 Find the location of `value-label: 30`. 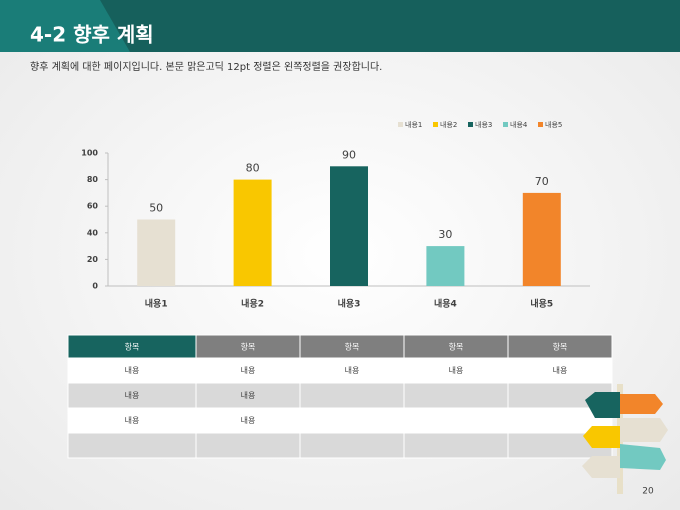

value-label: 30 is located at coordinates (445, 234).